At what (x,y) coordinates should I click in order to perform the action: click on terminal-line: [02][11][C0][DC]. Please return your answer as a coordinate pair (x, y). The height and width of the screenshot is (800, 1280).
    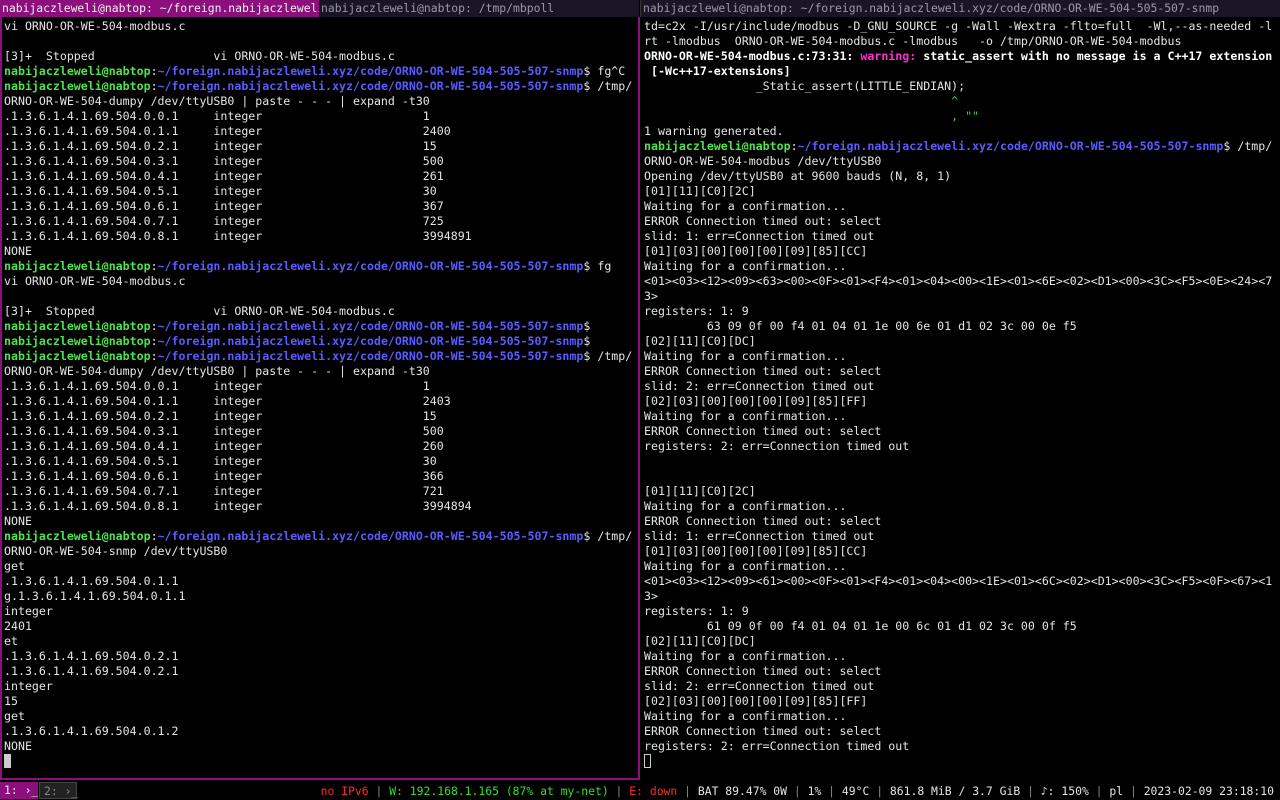
    Looking at the image, I should click on (700, 341).